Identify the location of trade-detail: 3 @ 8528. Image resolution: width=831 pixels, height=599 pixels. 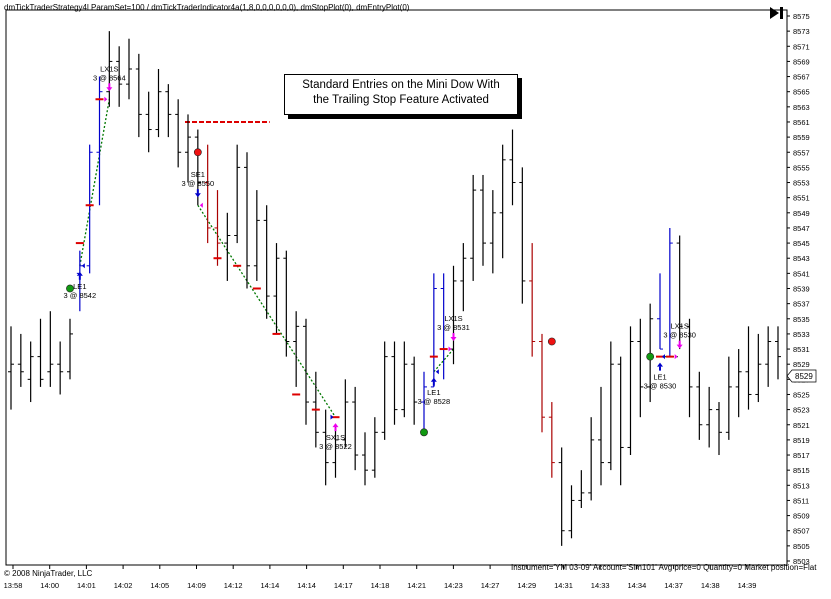
(434, 401).